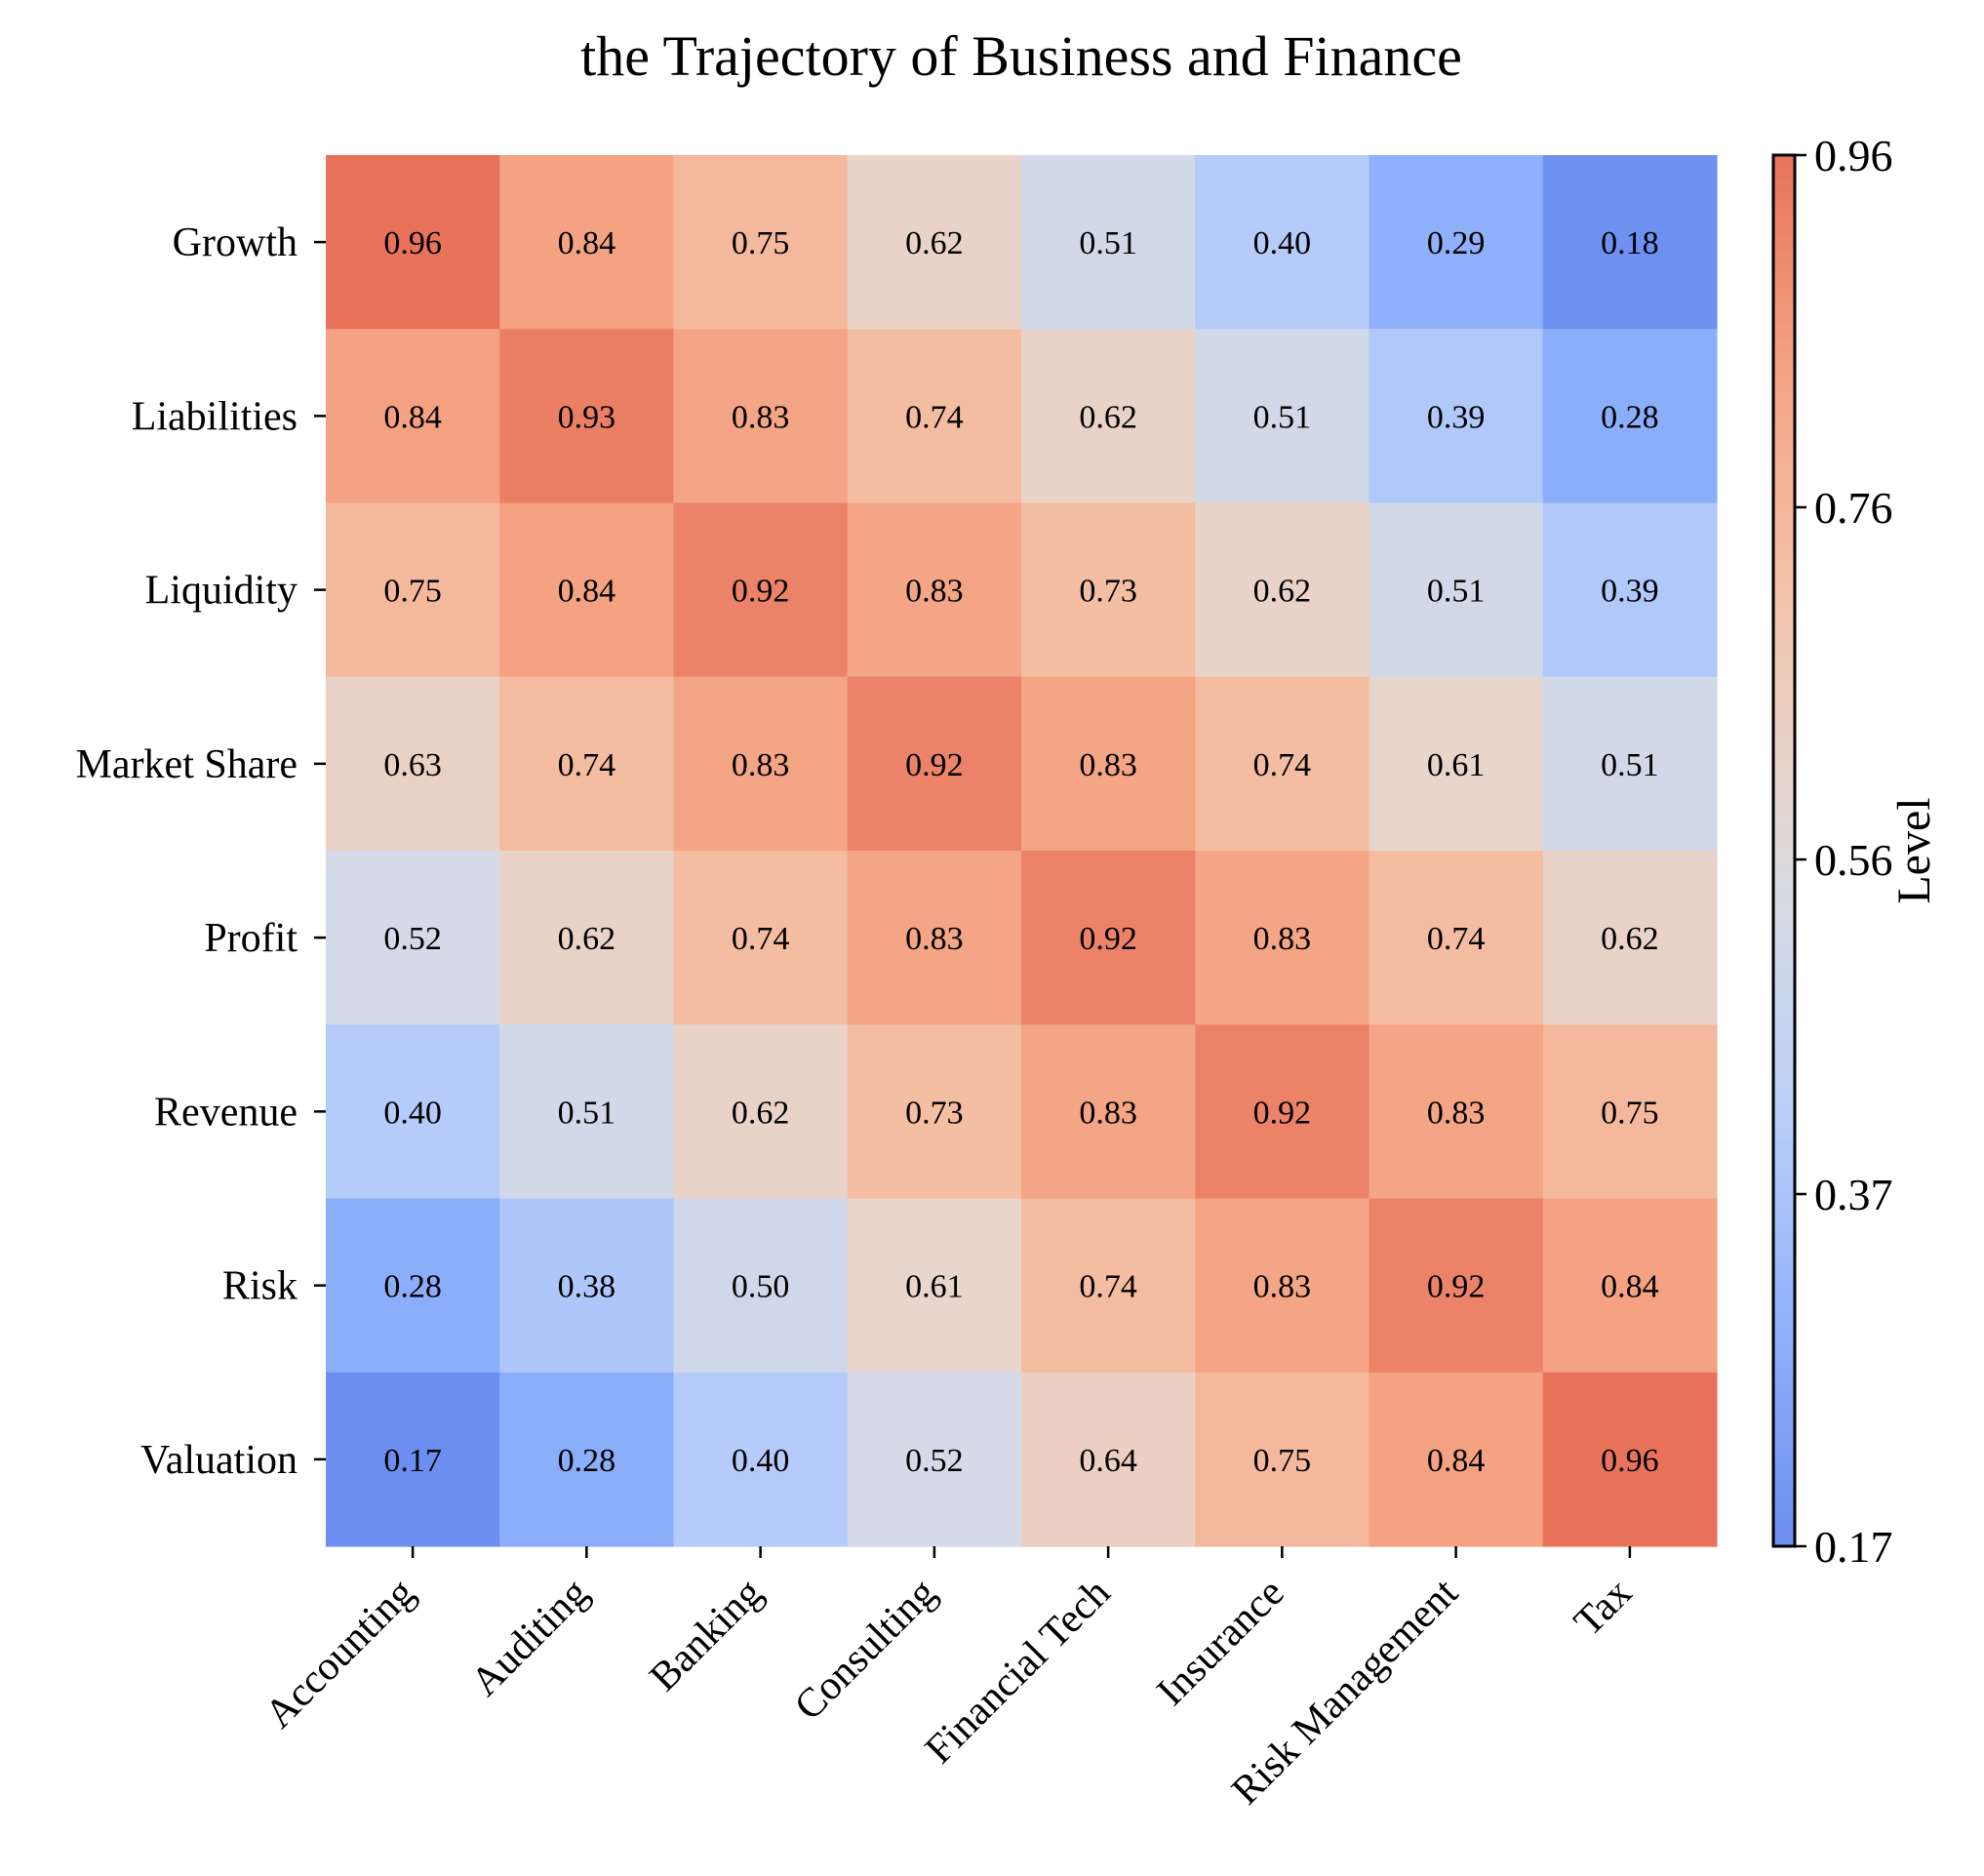  What do you see at coordinates (219, 1460) in the screenshot?
I see `y-tick-label: Valuation` at bounding box center [219, 1460].